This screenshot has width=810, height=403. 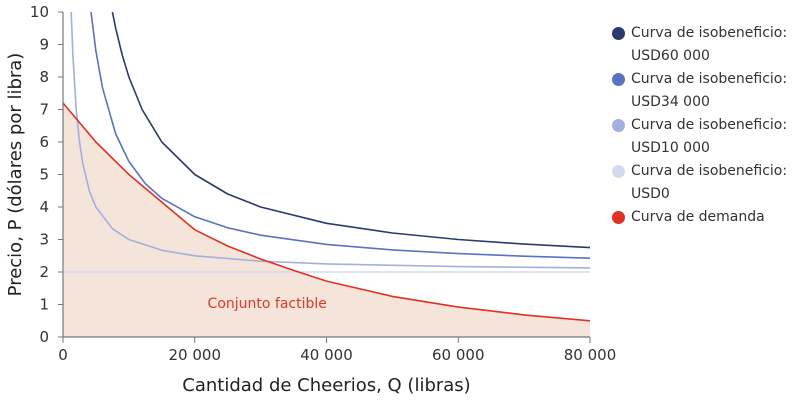 What do you see at coordinates (44, 110) in the screenshot?
I see `y-tick-label: 7` at bounding box center [44, 110].